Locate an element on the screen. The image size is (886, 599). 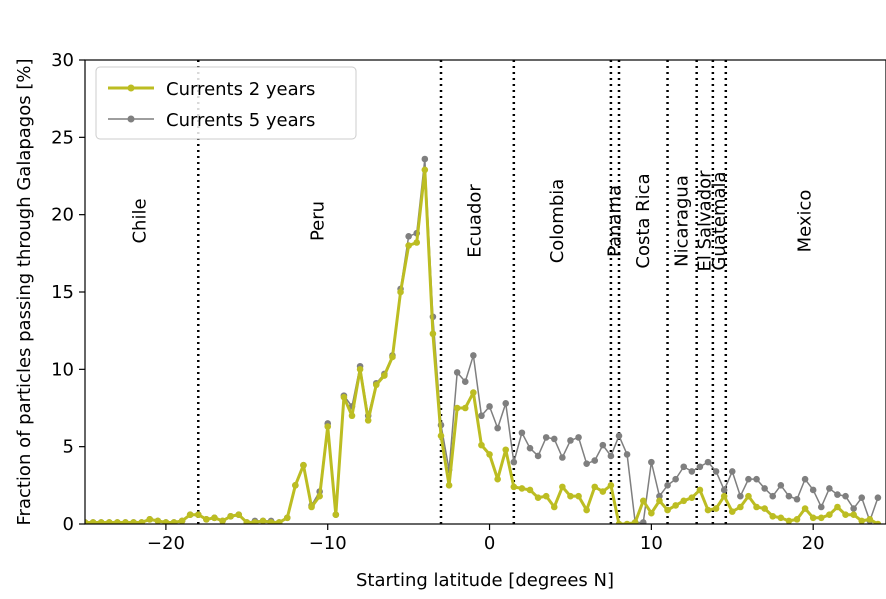
country-label-panama: Panama is located at coordinates (614, 221).